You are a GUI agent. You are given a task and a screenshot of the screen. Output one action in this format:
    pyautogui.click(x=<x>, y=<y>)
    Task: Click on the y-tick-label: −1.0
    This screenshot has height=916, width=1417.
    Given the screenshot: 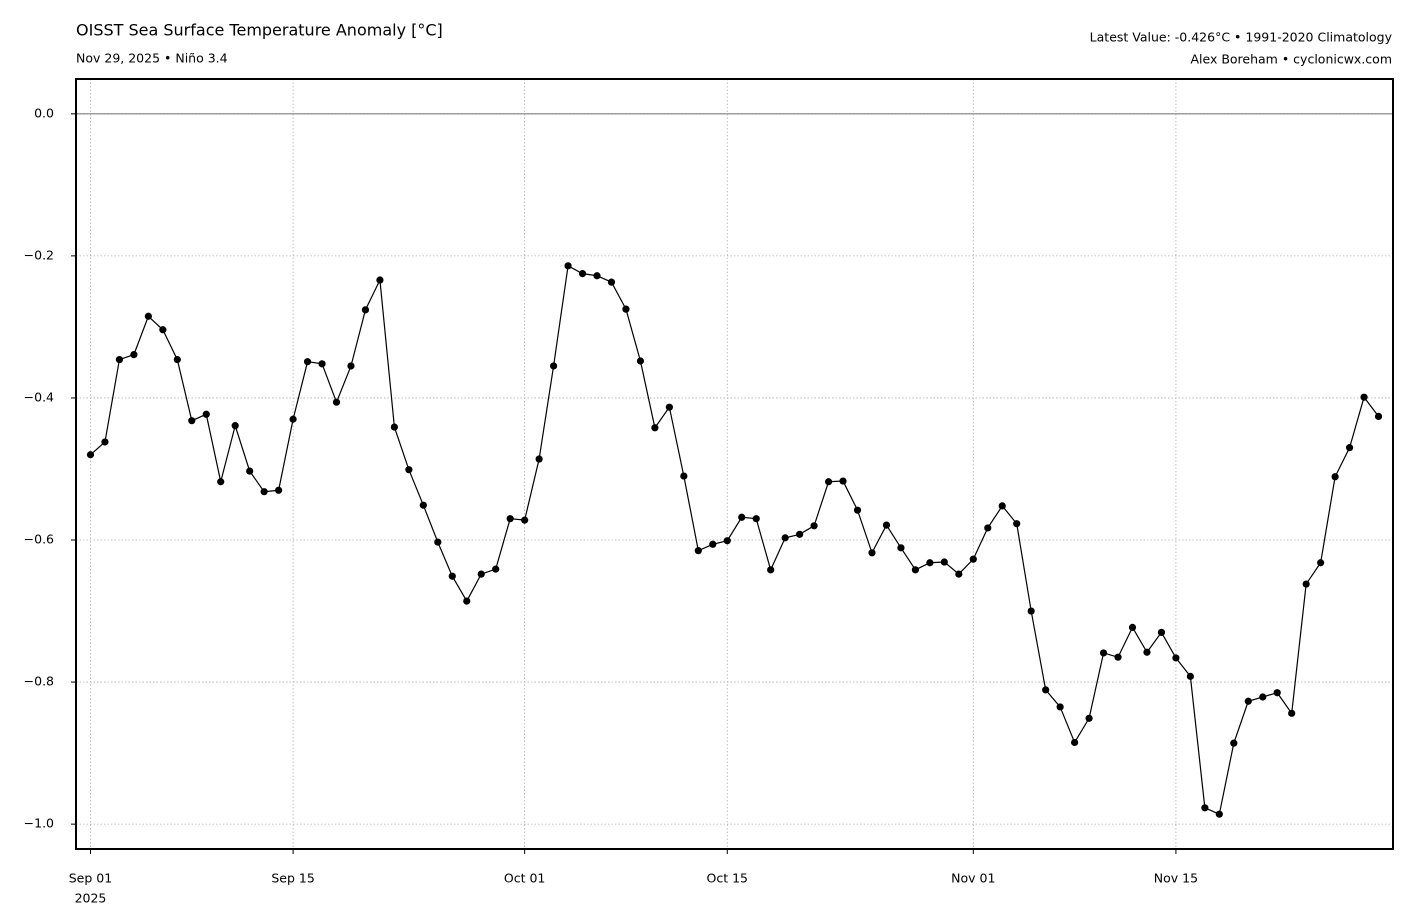 What is the action you would take?
    pyautogui.click(x=39, y=823)
    